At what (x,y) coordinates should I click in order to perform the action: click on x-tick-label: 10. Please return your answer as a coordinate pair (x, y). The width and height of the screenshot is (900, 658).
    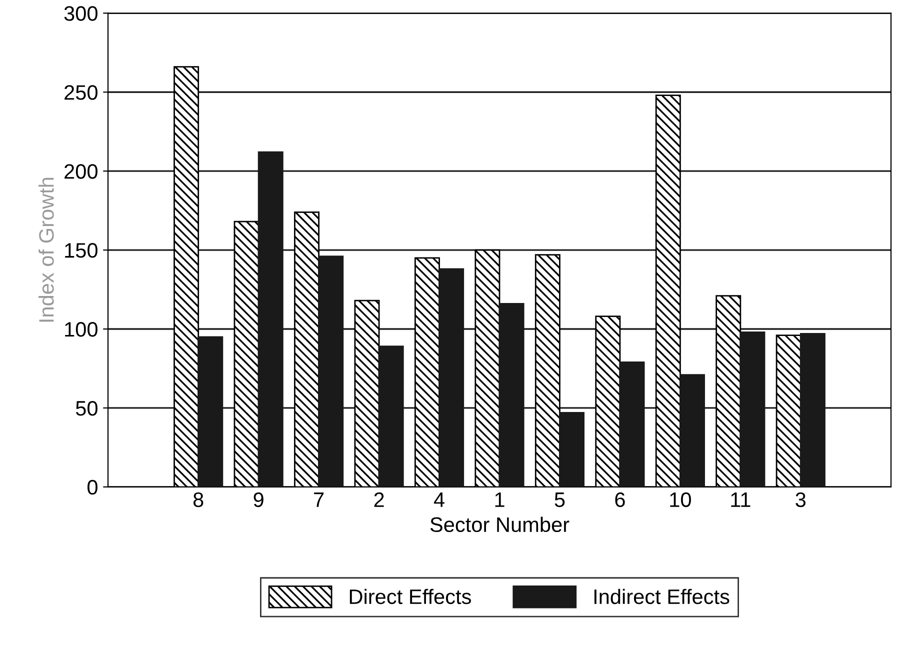
    Looking at the image, I should click on (680, 500).